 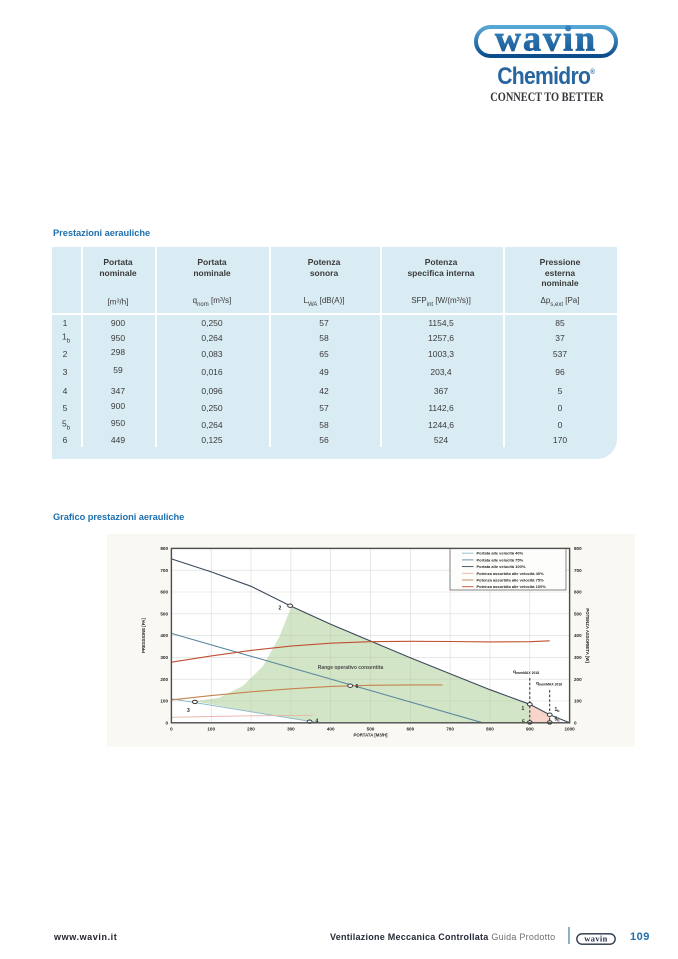 What do you see at coordinates (512, 586) in the screenshot?
I see `svg-text:Potenza assorbita alle velocit: Potenza assorbita alle velocità 100%` at bounding box center [512, 586].